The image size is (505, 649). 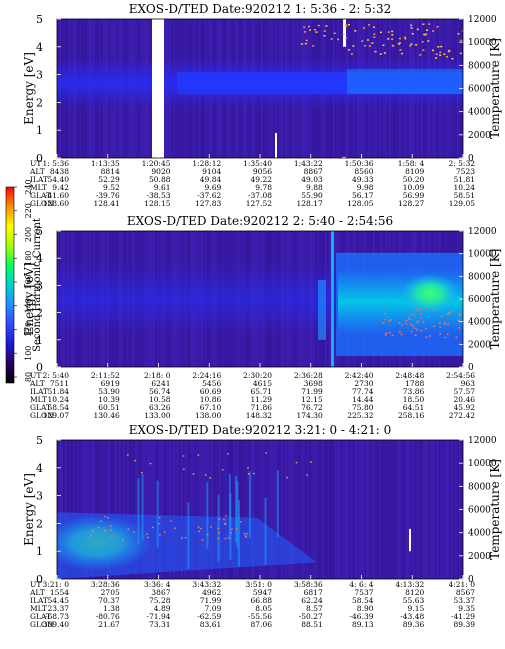 I want to click on table-cell: -62.59, so click(x=209, y=616).